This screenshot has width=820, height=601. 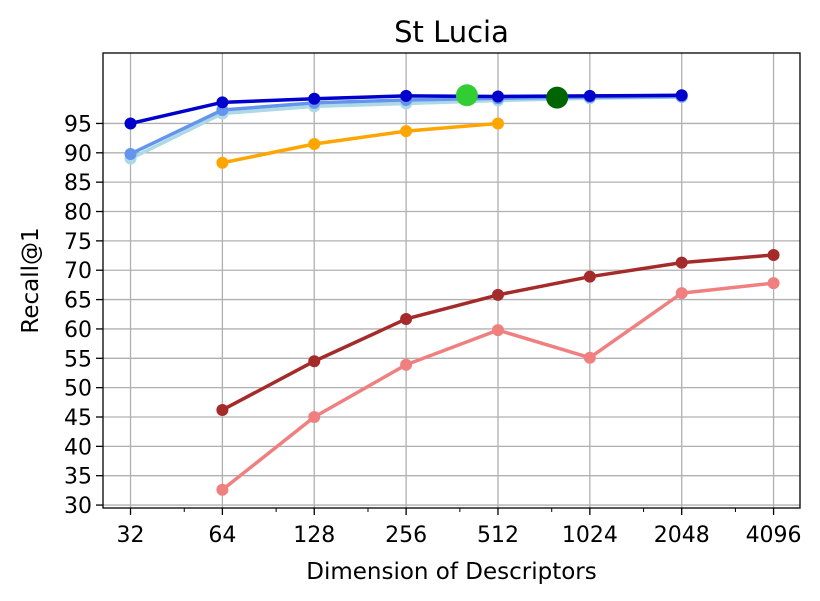 What do you see at coordinates (774, 535) in the screenshot?
I see `x-tick-label: 4096` at bounding box center [774, 535].